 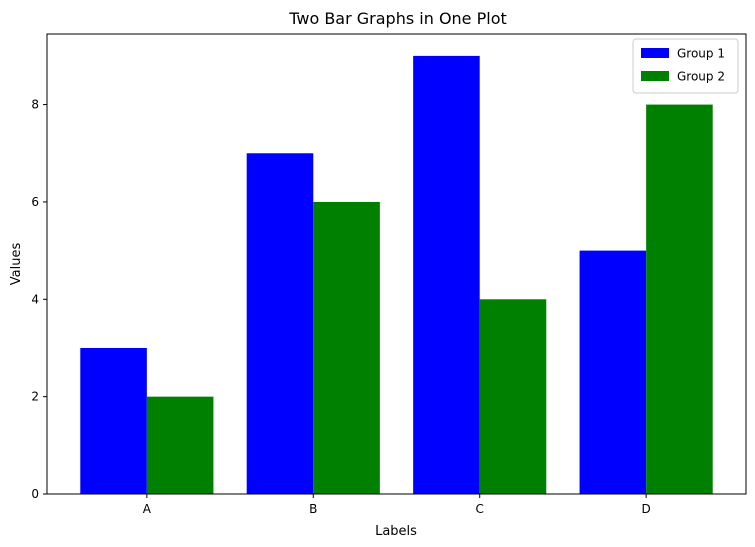 What do you see at coordinates (35, 299) in the screenshot?
I see `y-tick-label: 4` at bounding box center [35, 299].